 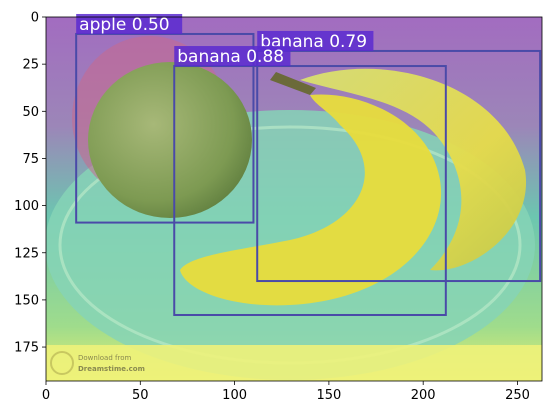 What do you see at coordinates (26, 206) in the screenshot?
I see `y-tick-label: 100` at bounding box center [26, 206].